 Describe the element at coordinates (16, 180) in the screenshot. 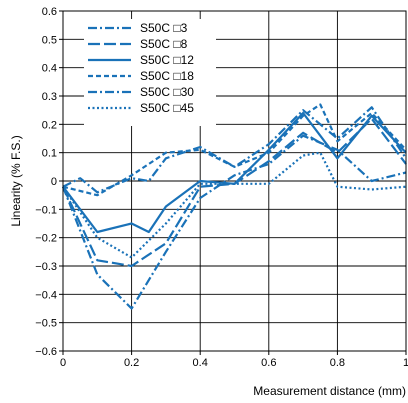

I see `y-axis-title: Linearity (% F.S.)` at that location.